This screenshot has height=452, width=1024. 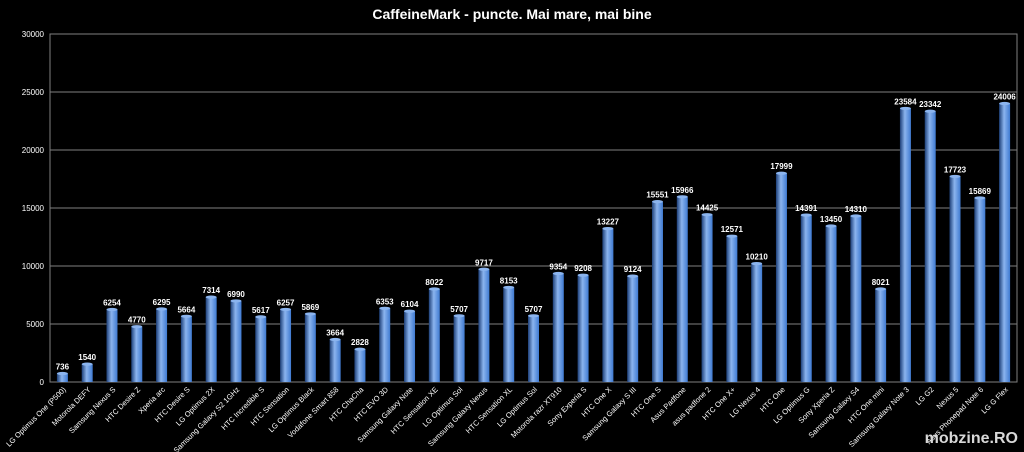 What do you see at coordinates (608, 222) in the screenshot?
I see `data-label: 13227` at bounding box center [608, 222].